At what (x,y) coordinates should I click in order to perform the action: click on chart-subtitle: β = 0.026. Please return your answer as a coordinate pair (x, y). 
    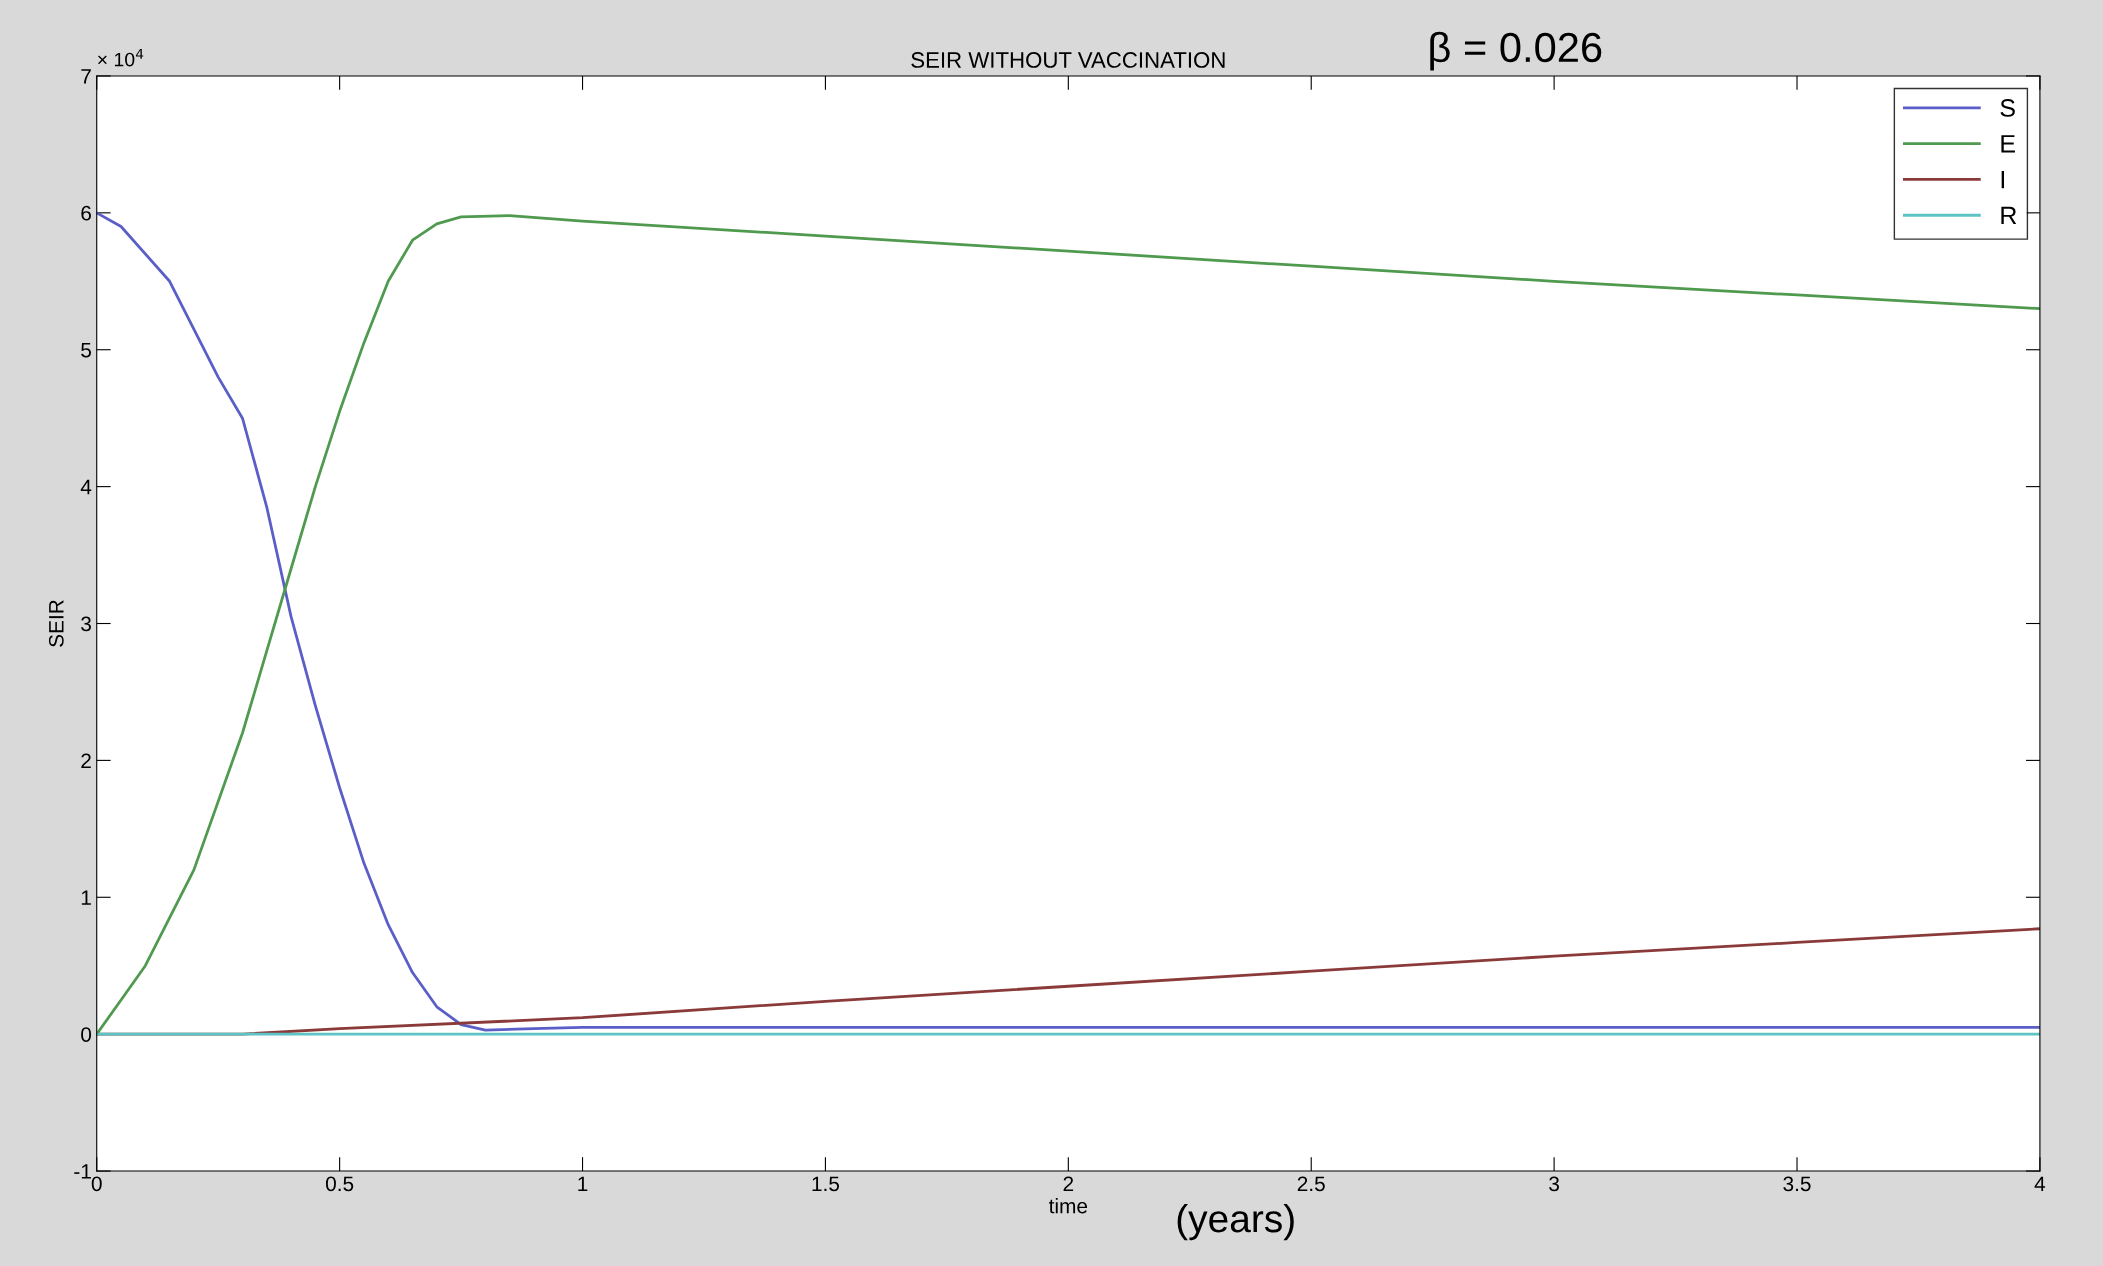
    Looking at the image, I should click on (1516, 51).